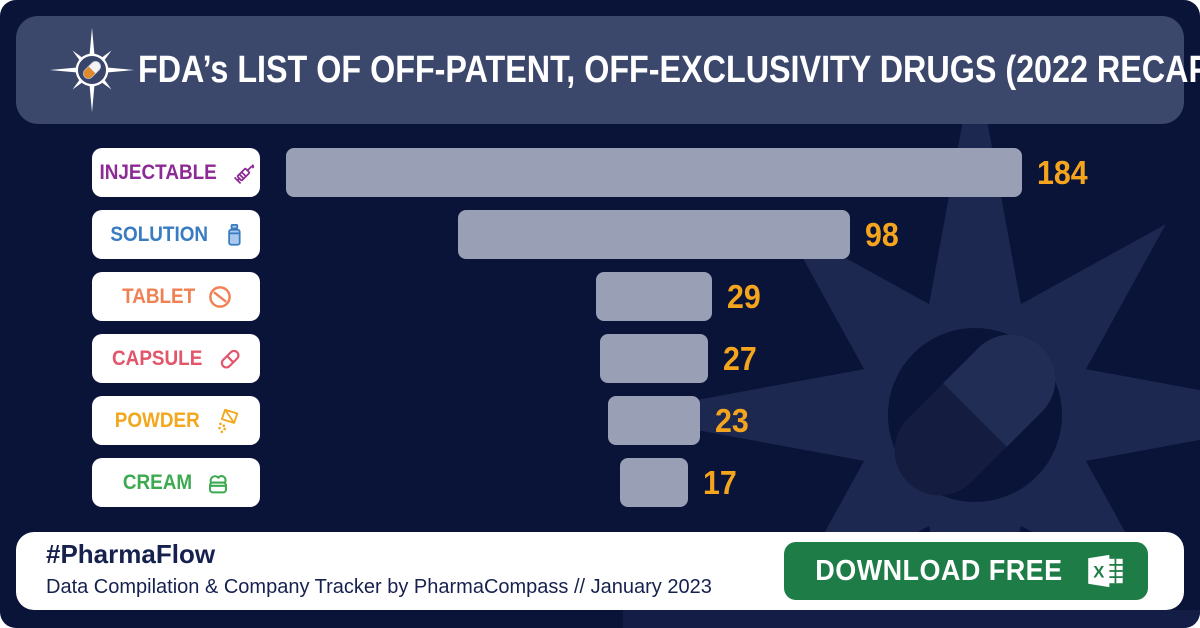 The height and width of the screenshot is (628, 1200). What do you see at coordinates (157, 358) in the screenshot?
I see `category-label: CAPSULE` at bounding box center [157, 358].